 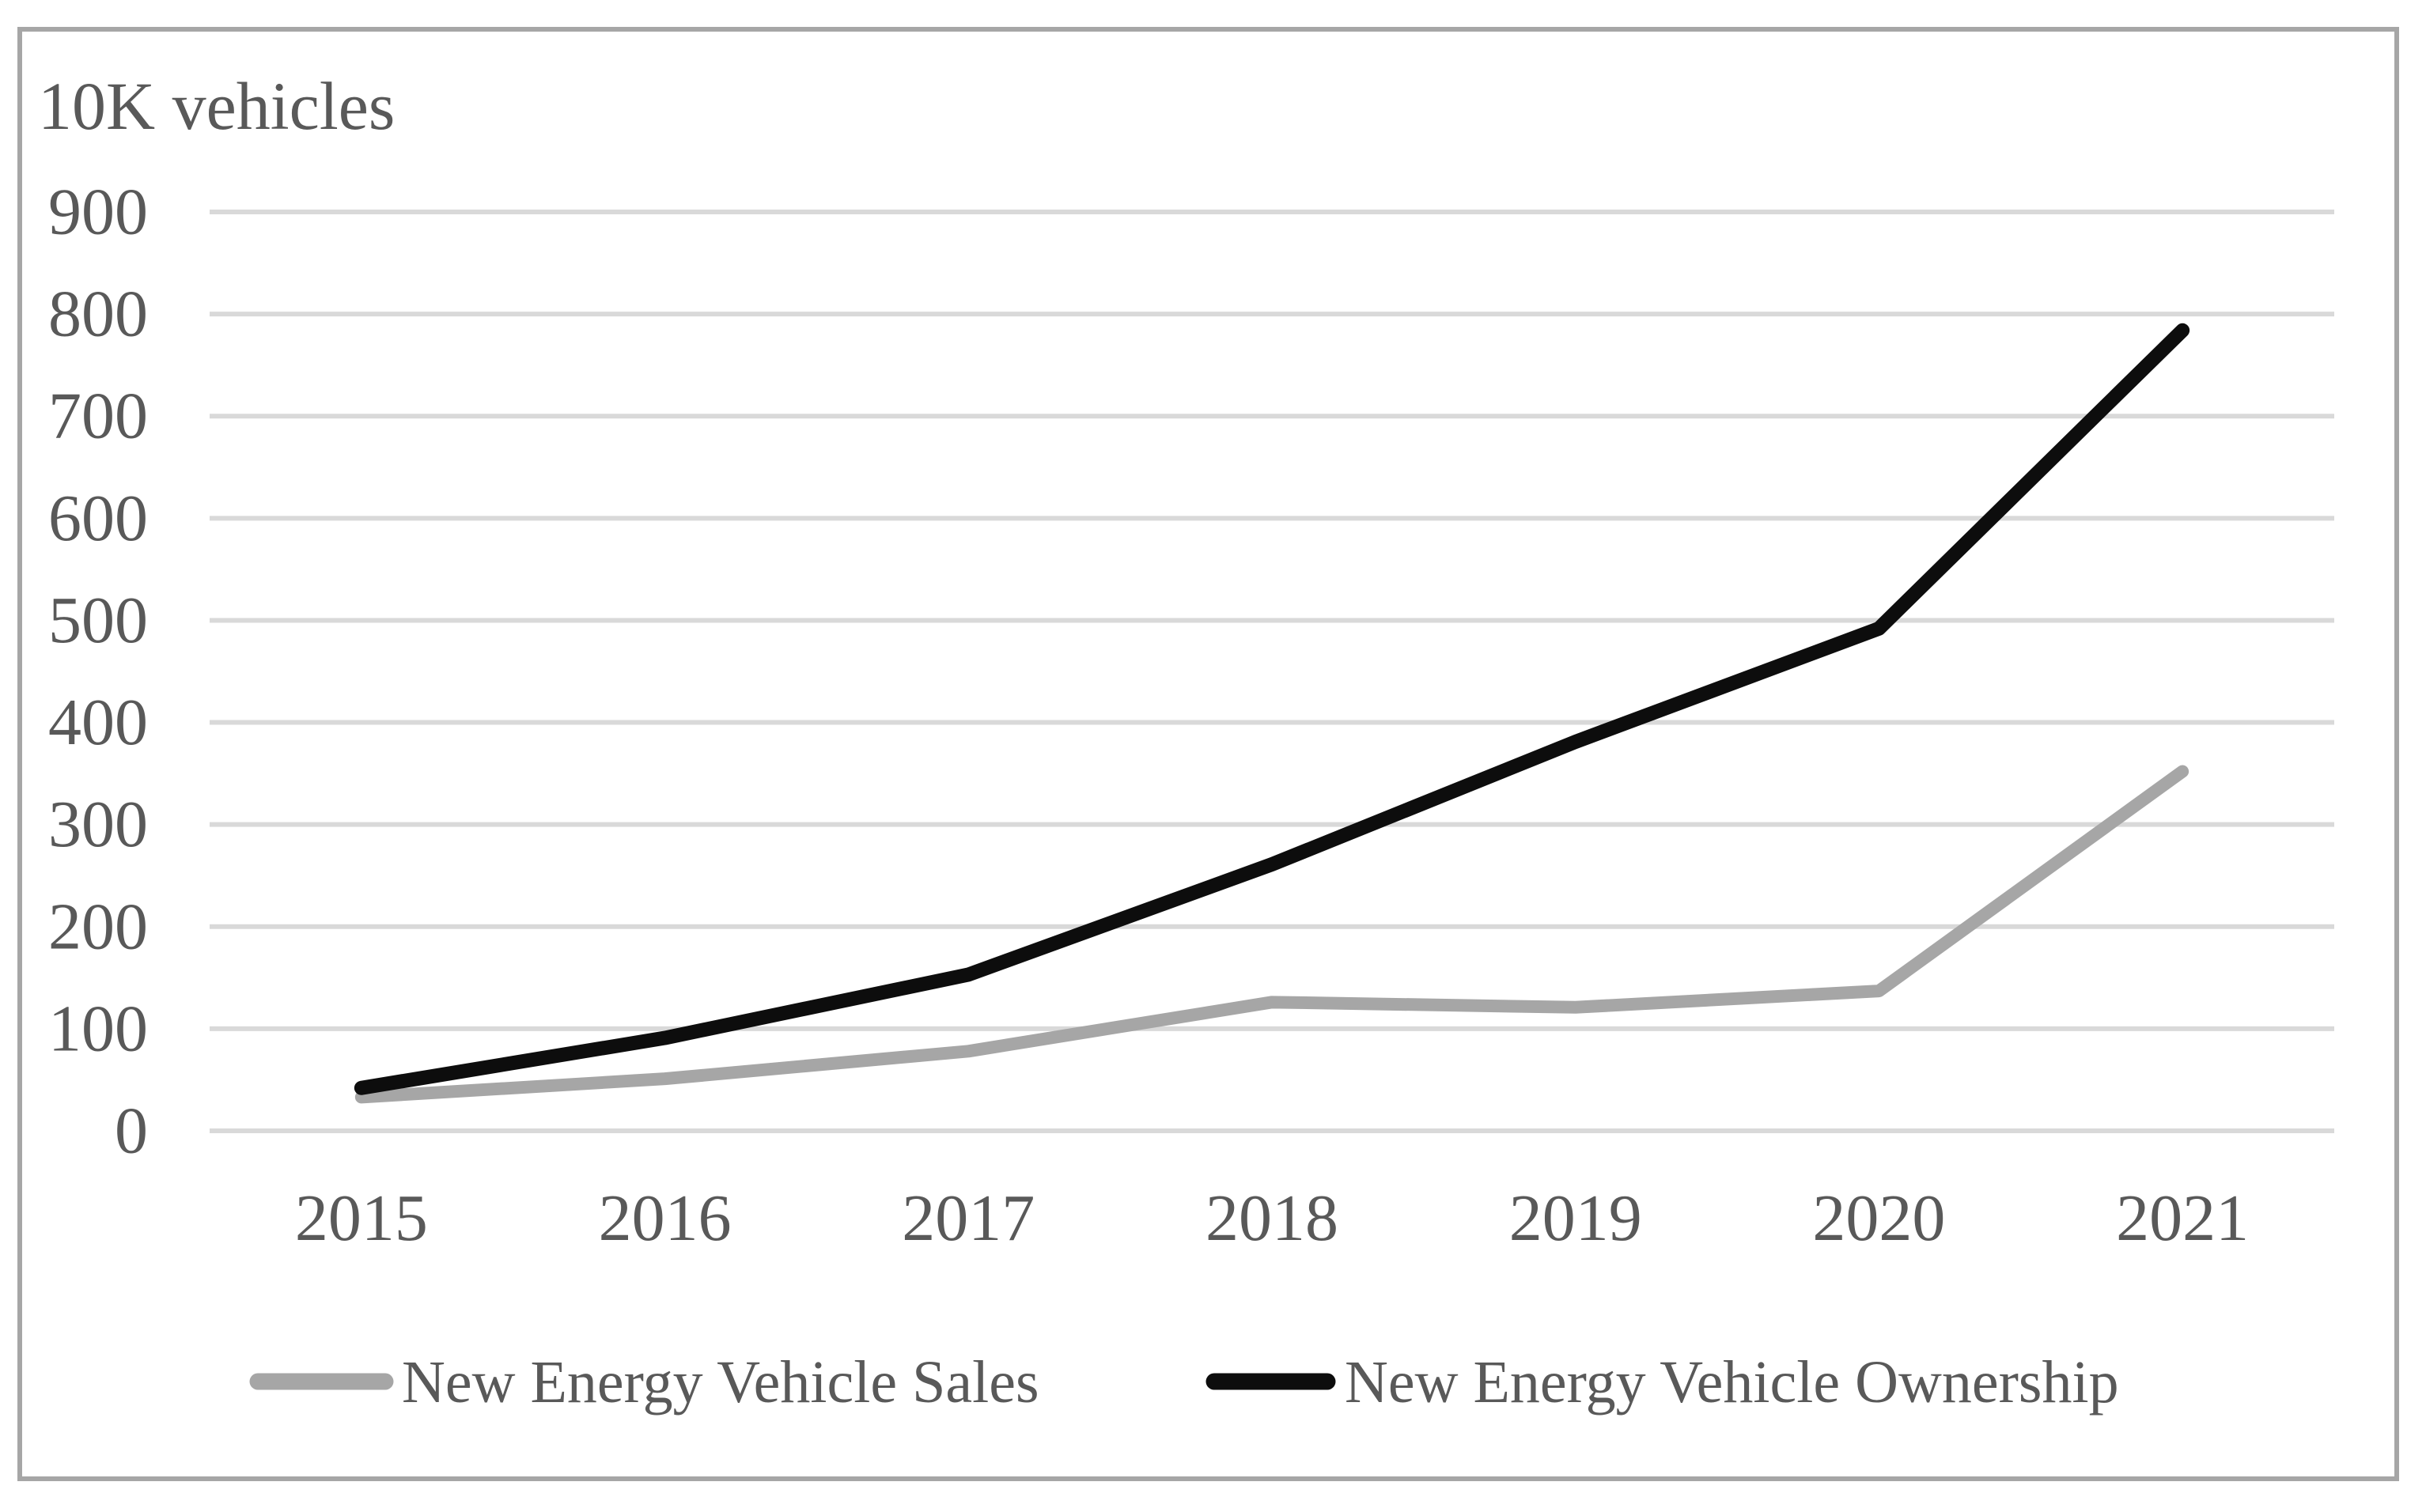 I want to click on x-axis-tick-label: 2017, so click(x=968, y=1218).